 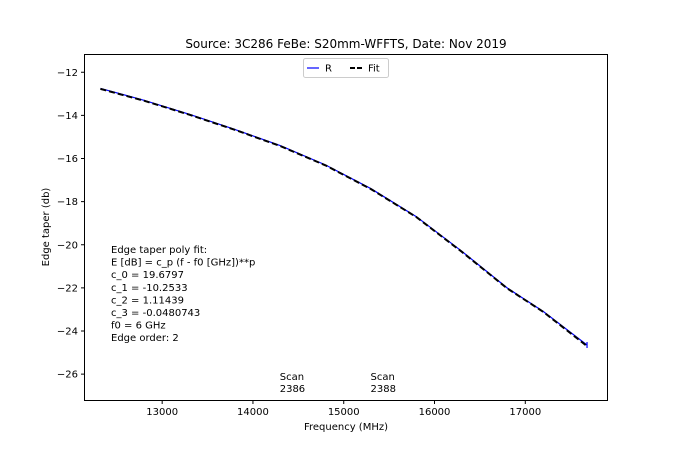 I want to click on scan-label: 2386, so click(x=292, y=389).